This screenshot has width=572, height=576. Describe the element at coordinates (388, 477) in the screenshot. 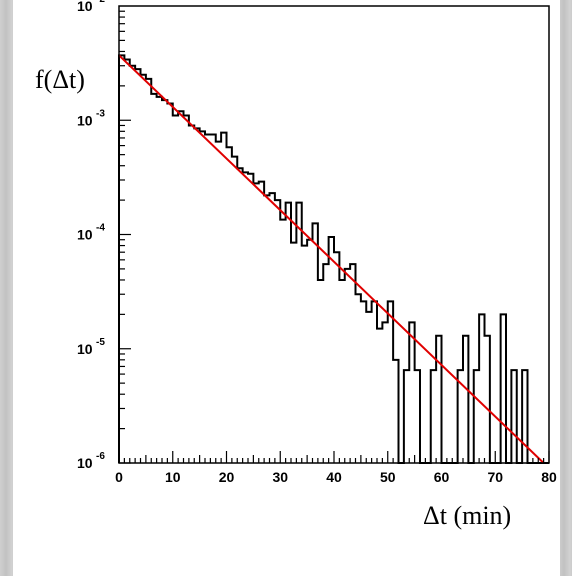

I see `x-tick-label: 50` at that location.